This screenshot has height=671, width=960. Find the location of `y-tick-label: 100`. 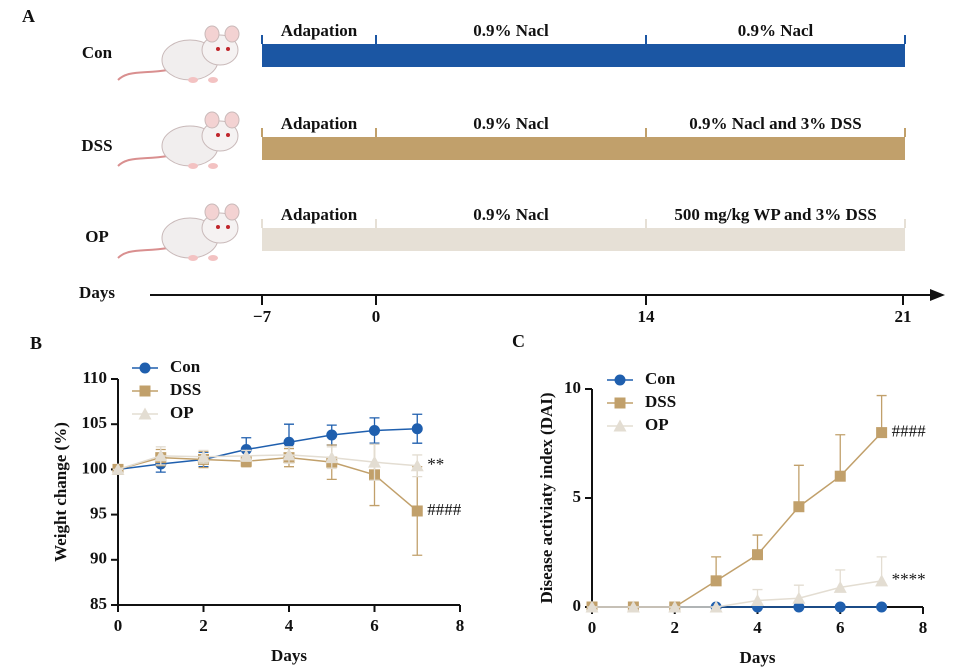

y-tick-label: 100 is located at coordinates (95, 467).